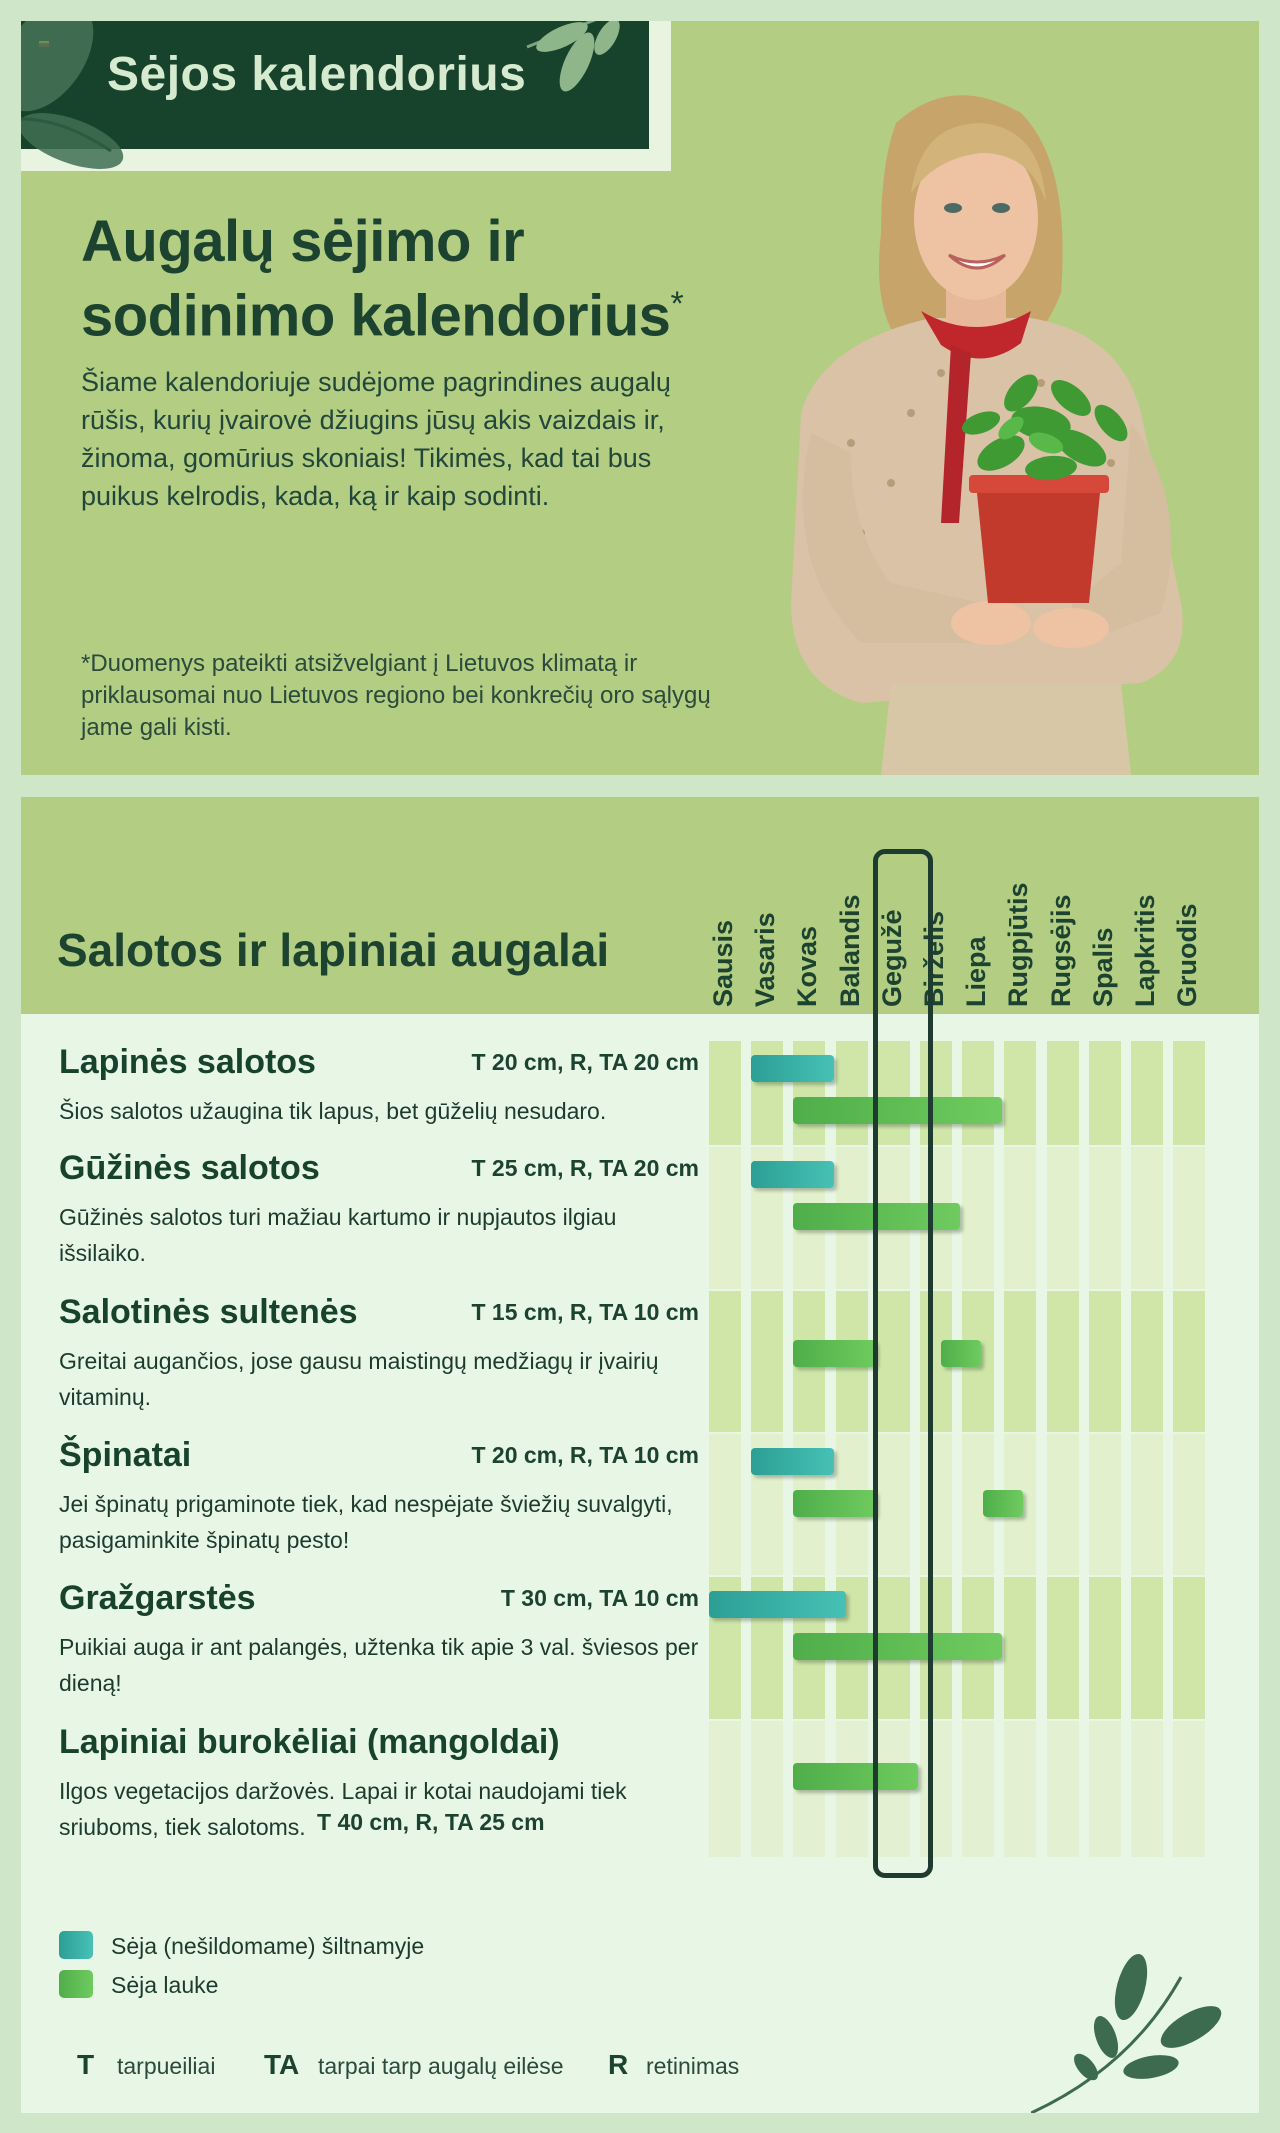 Image resolution: width=1280 pixels, height=2133 pixels. I want to click on month-label: Balandis, so click(852, 932).